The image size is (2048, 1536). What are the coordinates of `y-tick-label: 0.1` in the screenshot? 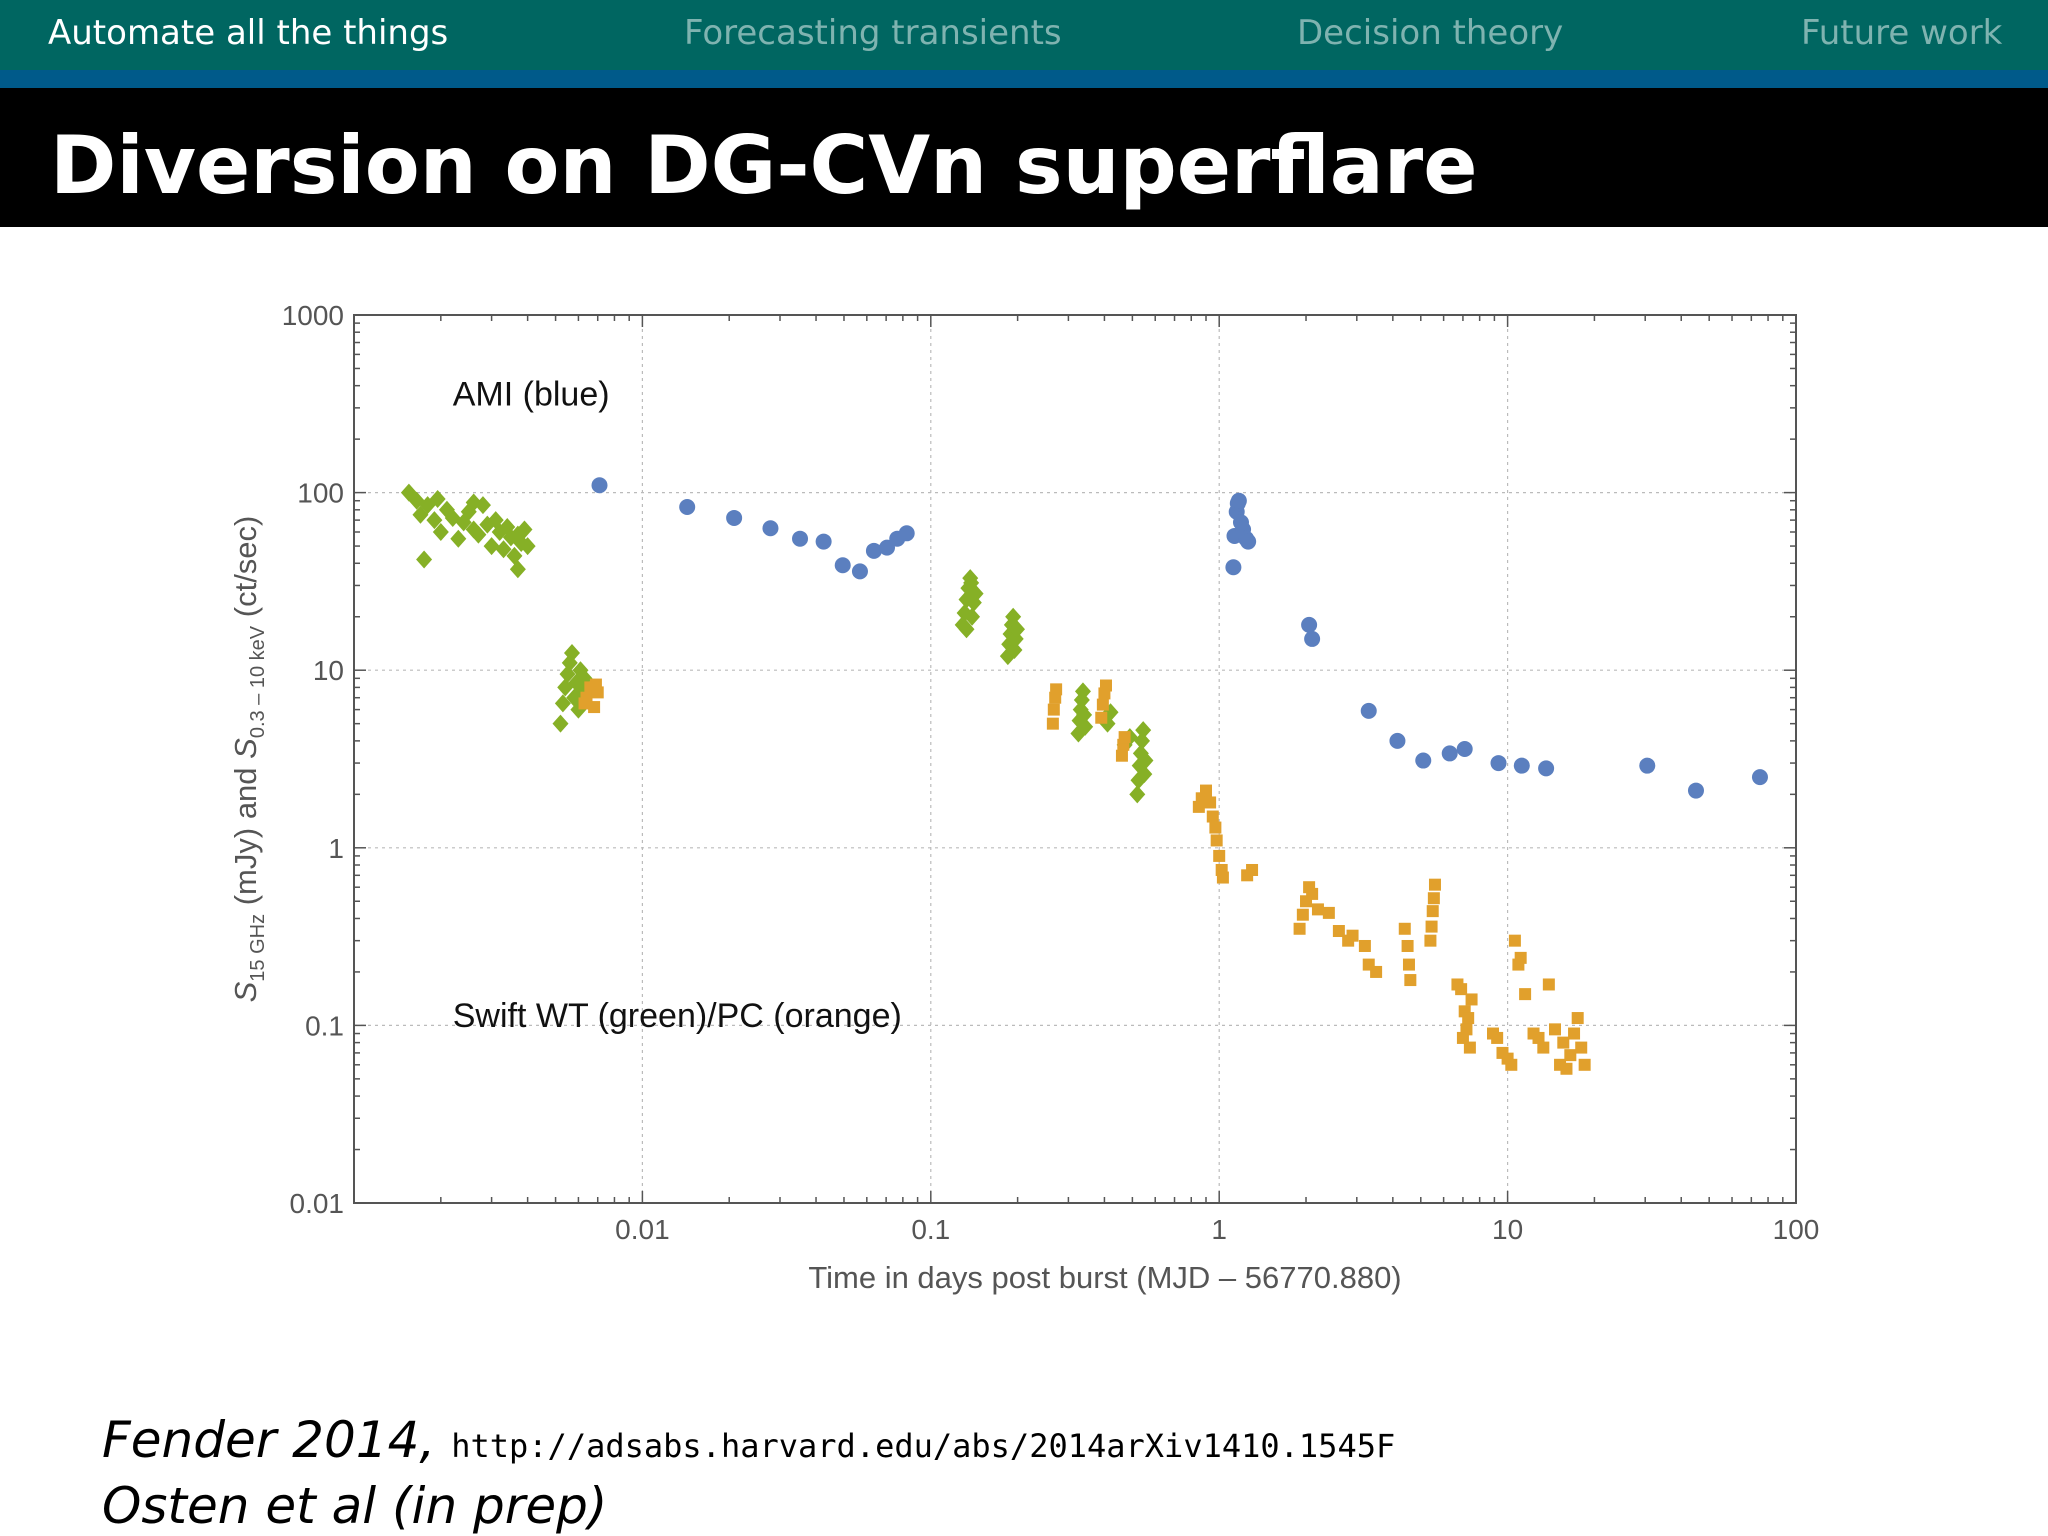 It's located at (324, 1025).